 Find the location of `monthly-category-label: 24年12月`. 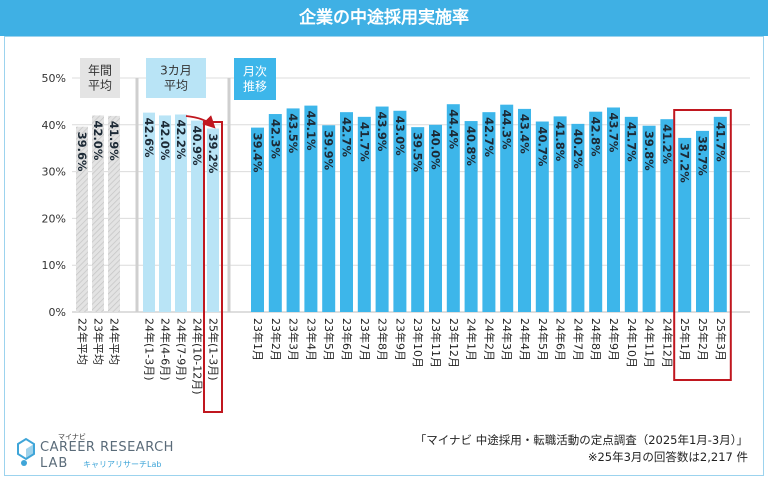

monthly-category-label: 24年12月 is located at coordinates (667, 343).